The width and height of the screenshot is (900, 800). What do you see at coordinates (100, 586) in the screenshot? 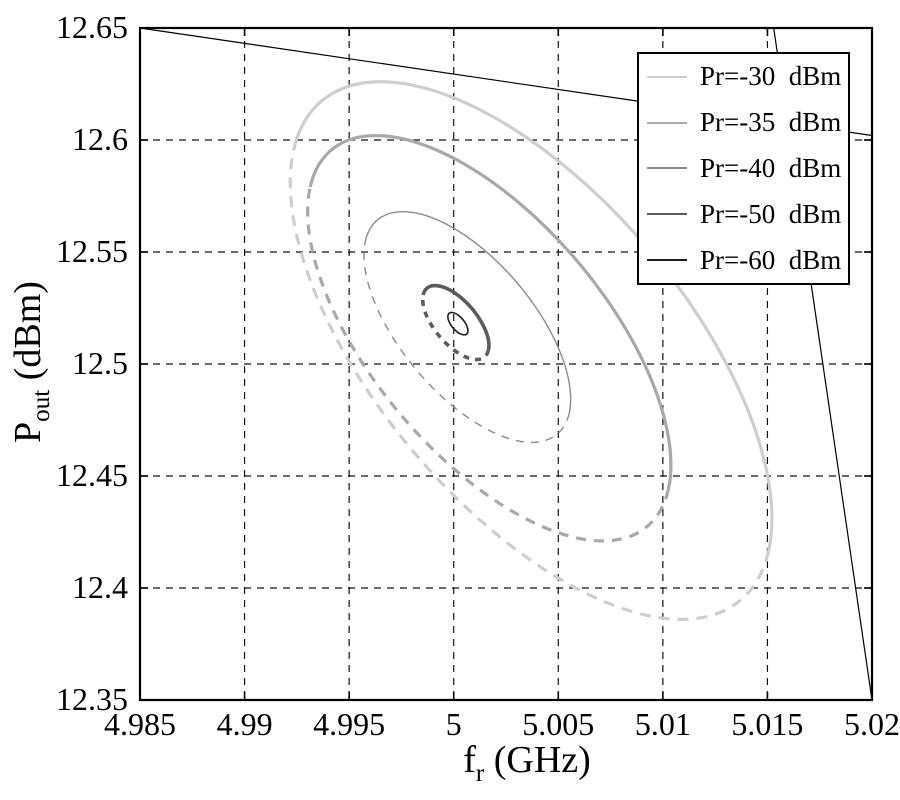
I see `ytick-label: 12.4` at bounding box center [100, 586].